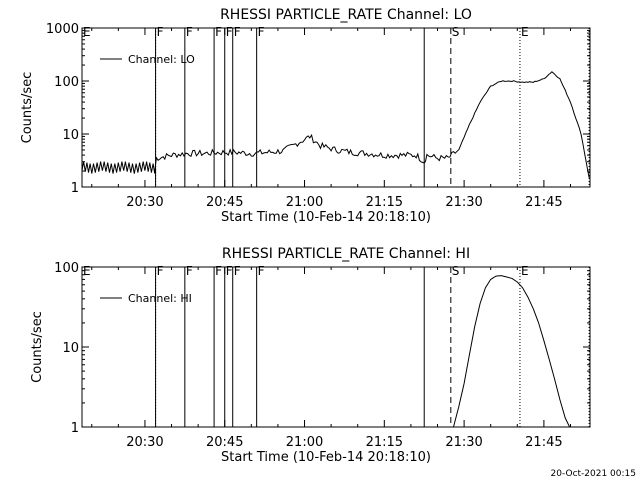 The width and height of the screenshot is (640, 480). I want to click on chart-title: RHESSI PARTICLE_RATE Channel: LO, so click(346, 15).